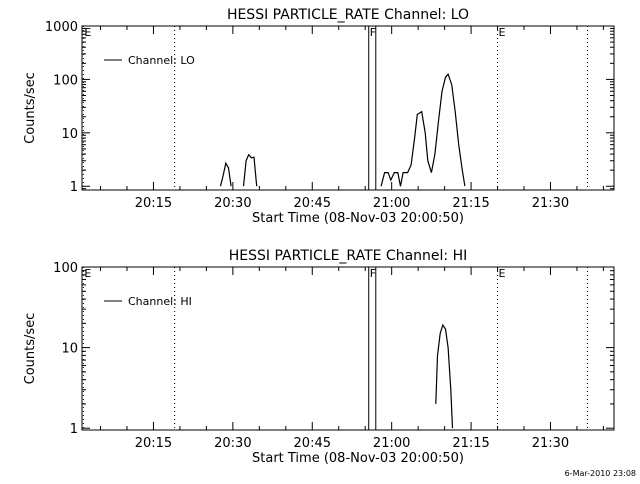 The width and height of the screenshot is (640, 484). What do you see at coordinates (348, 15) in the screenshot?
I see `chart-title: HESSI PARTICLE_RATE Channel: LO` at bounding box center [348, 15].